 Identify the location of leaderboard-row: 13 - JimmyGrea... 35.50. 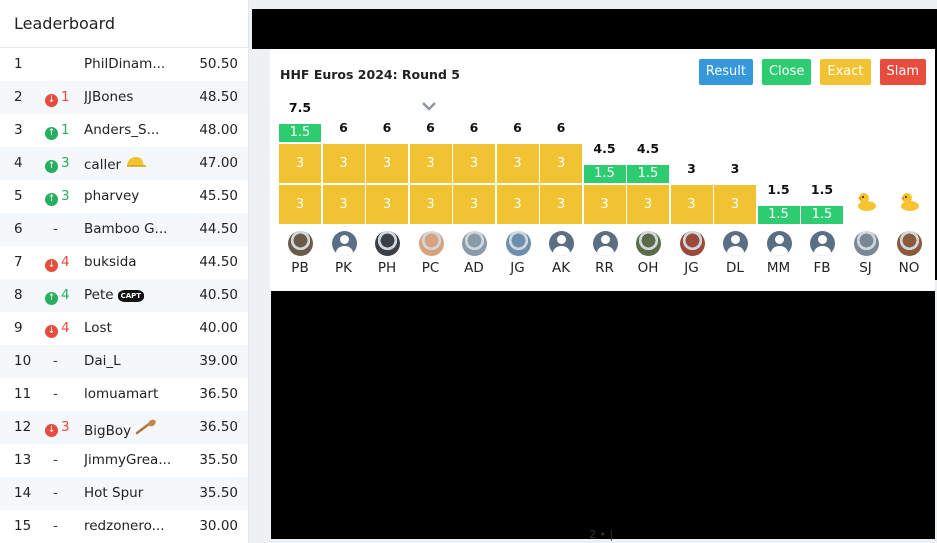
(124, 460).